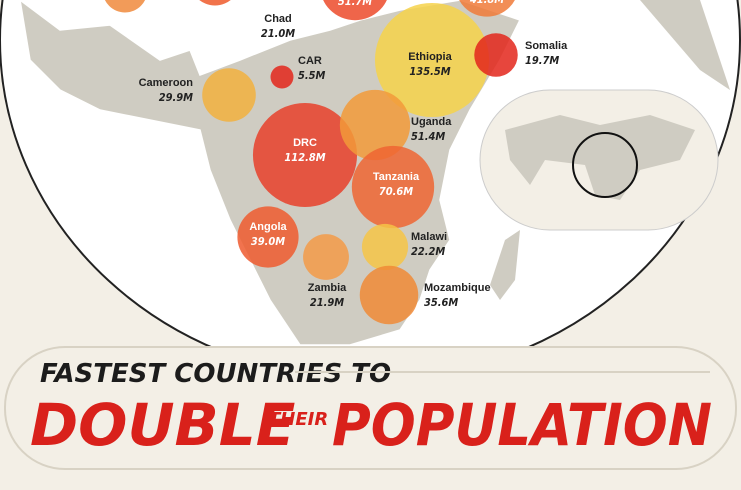 The height and width of the screenshot is (490, 741). Describe the element at coordinates (542, 60) in the screenshot. I see `population-label: 19.7M` at that location.